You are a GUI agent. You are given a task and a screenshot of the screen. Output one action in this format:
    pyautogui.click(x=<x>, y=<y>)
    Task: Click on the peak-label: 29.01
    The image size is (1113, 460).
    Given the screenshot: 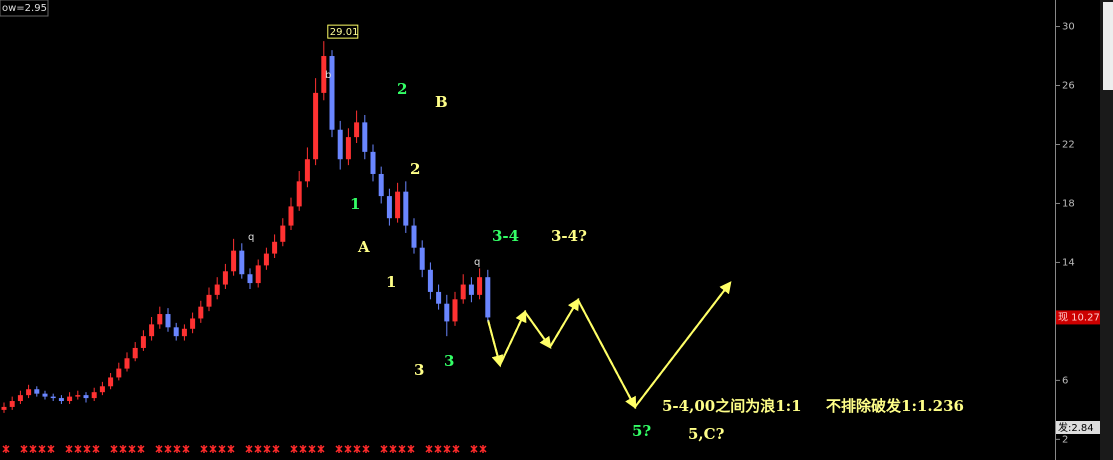 What is the action you would take?
    pyautogui.click(x=344, y=32)
    